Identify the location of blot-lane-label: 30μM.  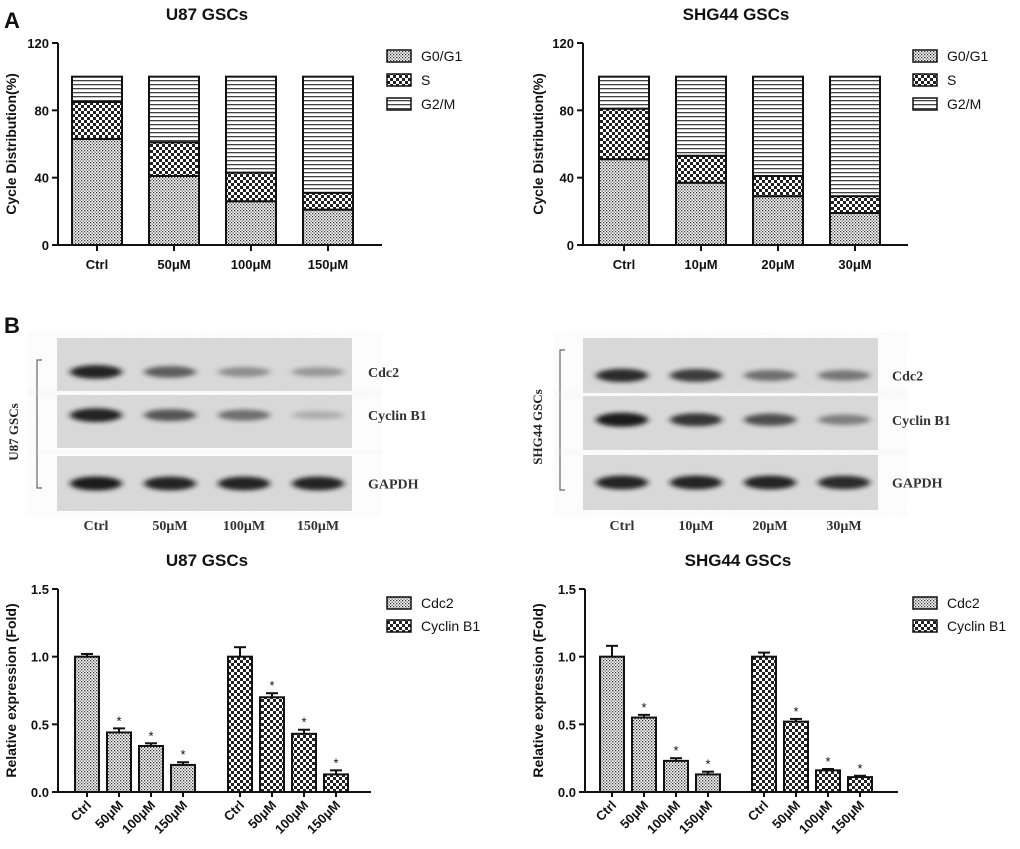
(843, 526).